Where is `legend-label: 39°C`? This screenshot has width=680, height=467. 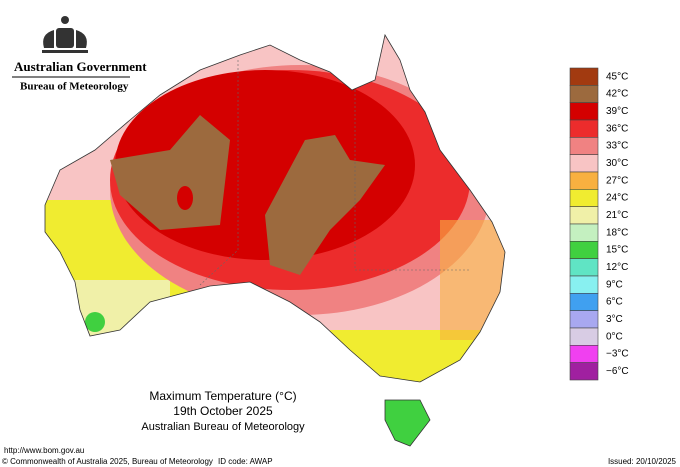 legend-label: 39°C is located at coordinates (617, 111).